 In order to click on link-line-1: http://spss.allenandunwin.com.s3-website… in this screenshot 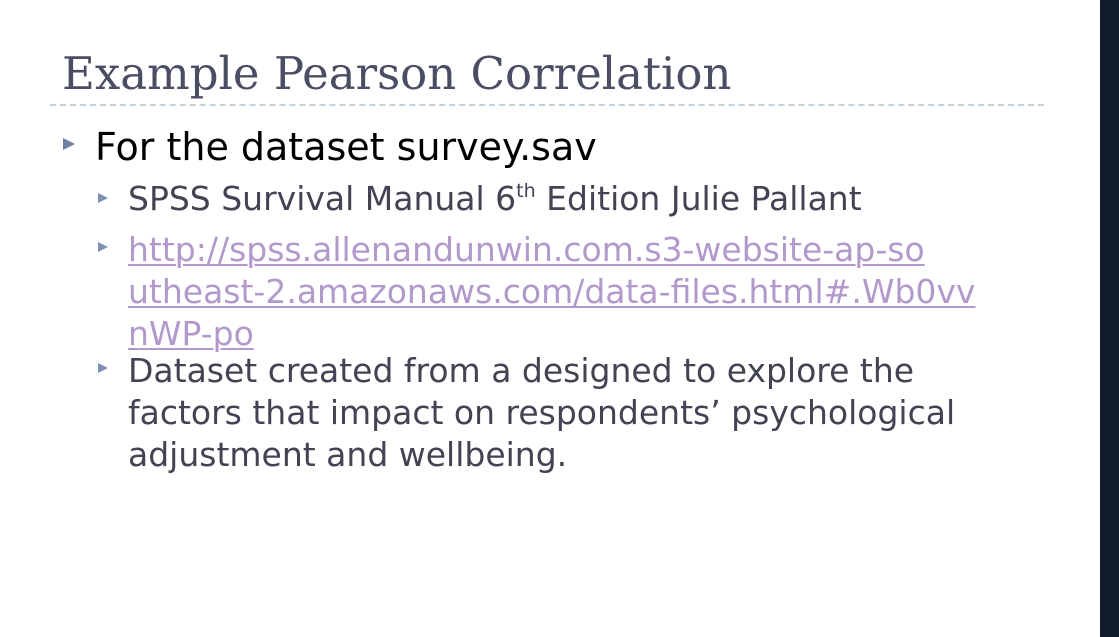, I will do `click(526, 249)`.